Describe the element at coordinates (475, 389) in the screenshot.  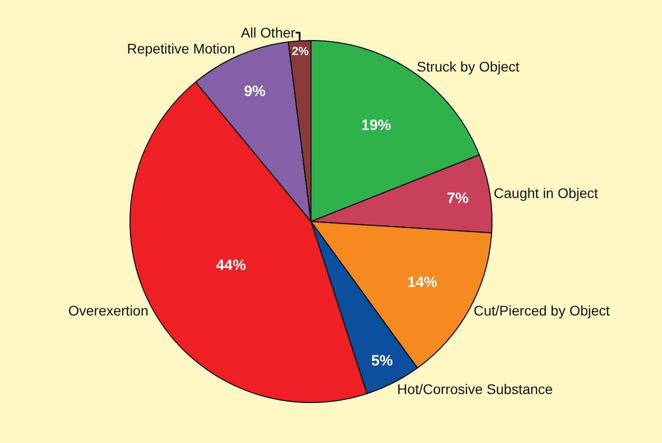
I see `slice-label: Hot/Corrosive Substance` at that location.